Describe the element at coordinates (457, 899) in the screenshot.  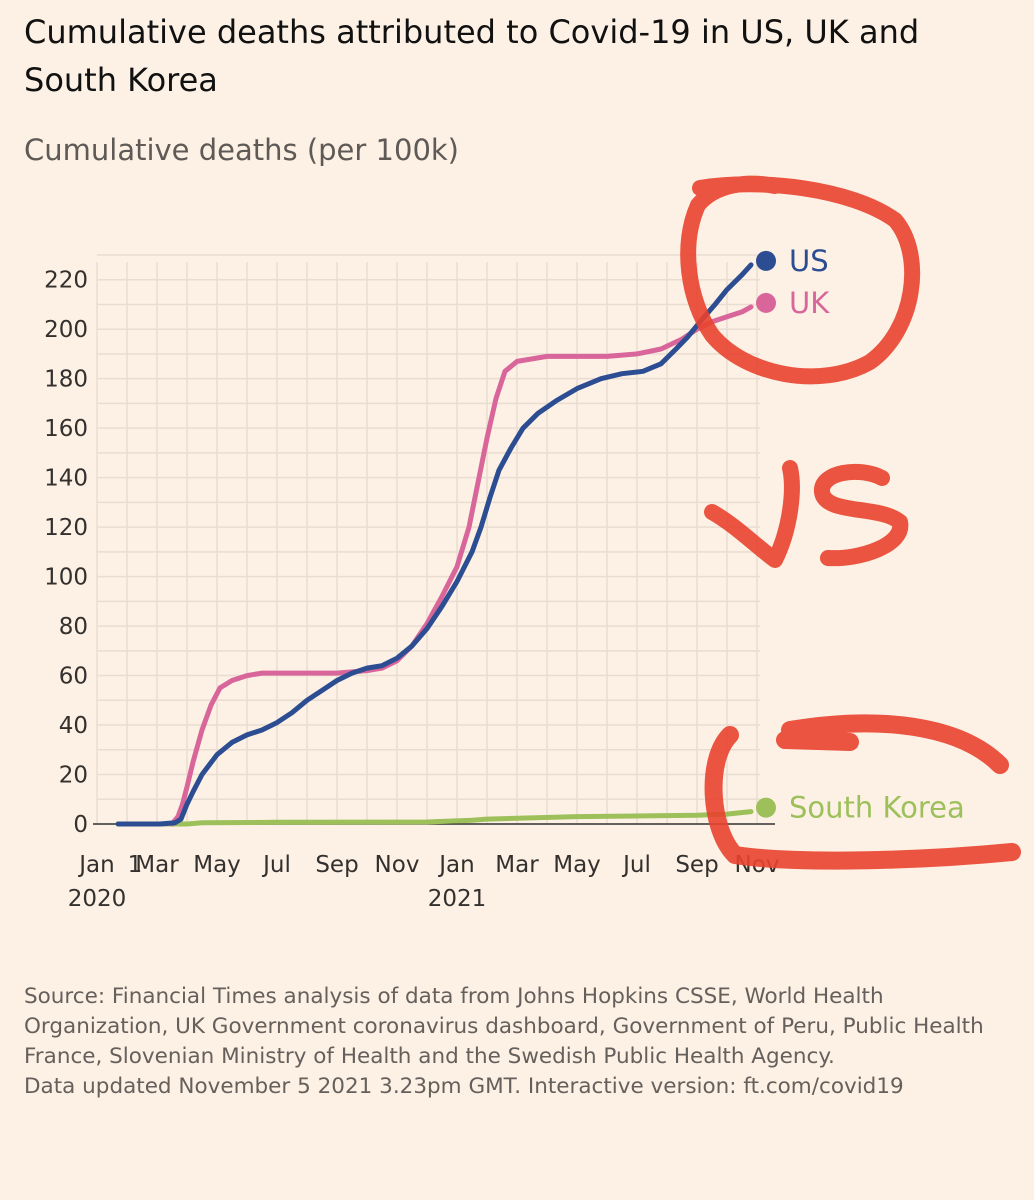
I see `x-tick-year: 2021` at that location.